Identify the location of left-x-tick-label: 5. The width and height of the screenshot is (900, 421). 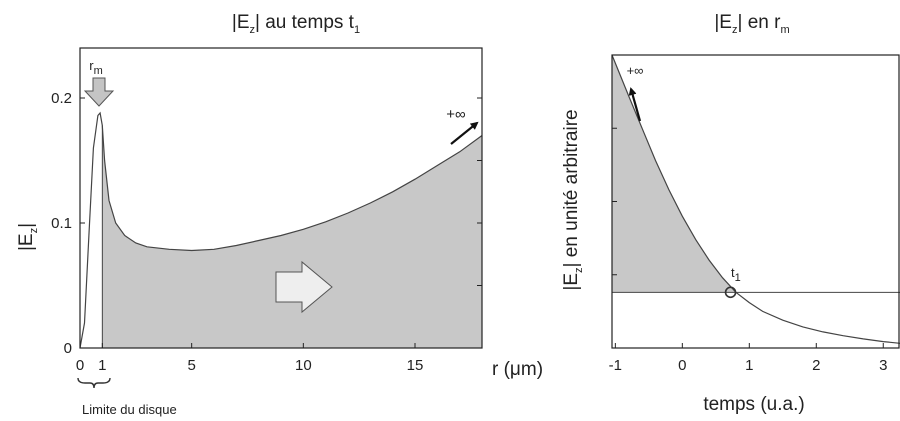
(191, 365).